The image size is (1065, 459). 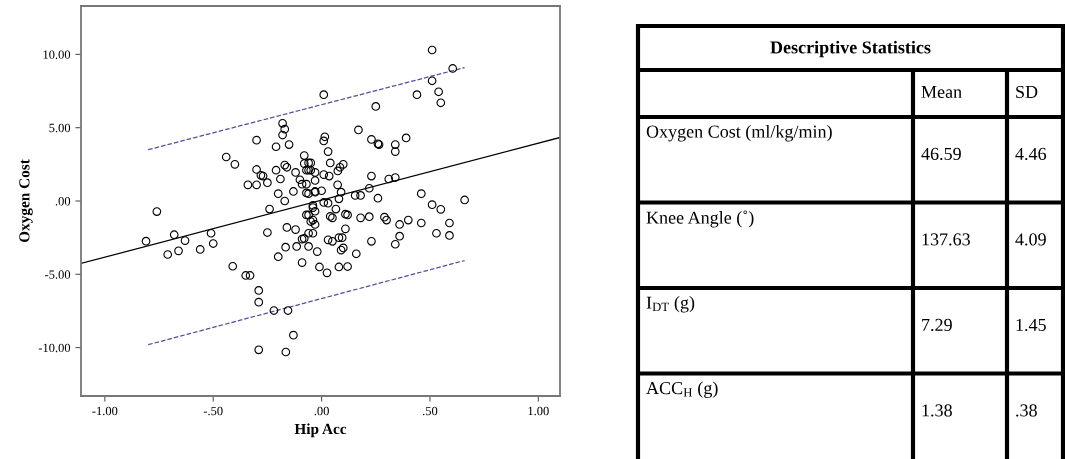 I want to click on y-tick-label: .00, so click(x=63, y=201).